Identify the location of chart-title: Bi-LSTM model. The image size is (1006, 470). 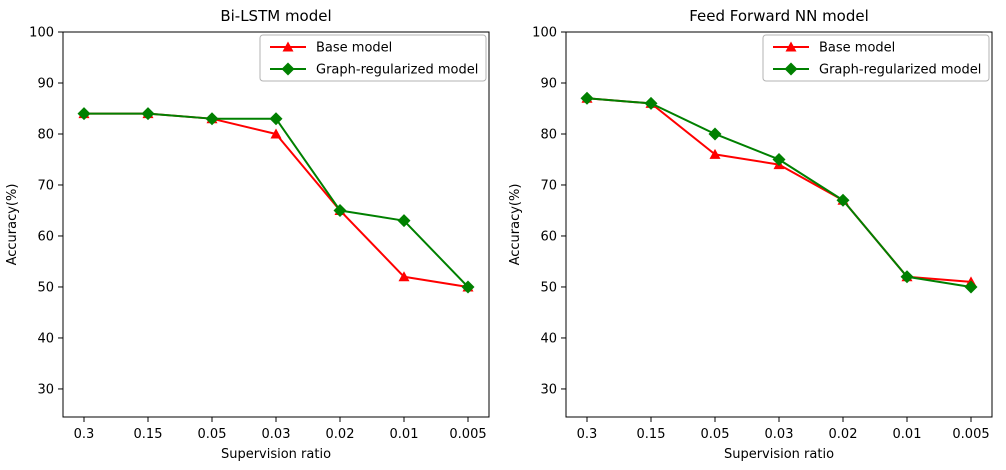
(275, 16).